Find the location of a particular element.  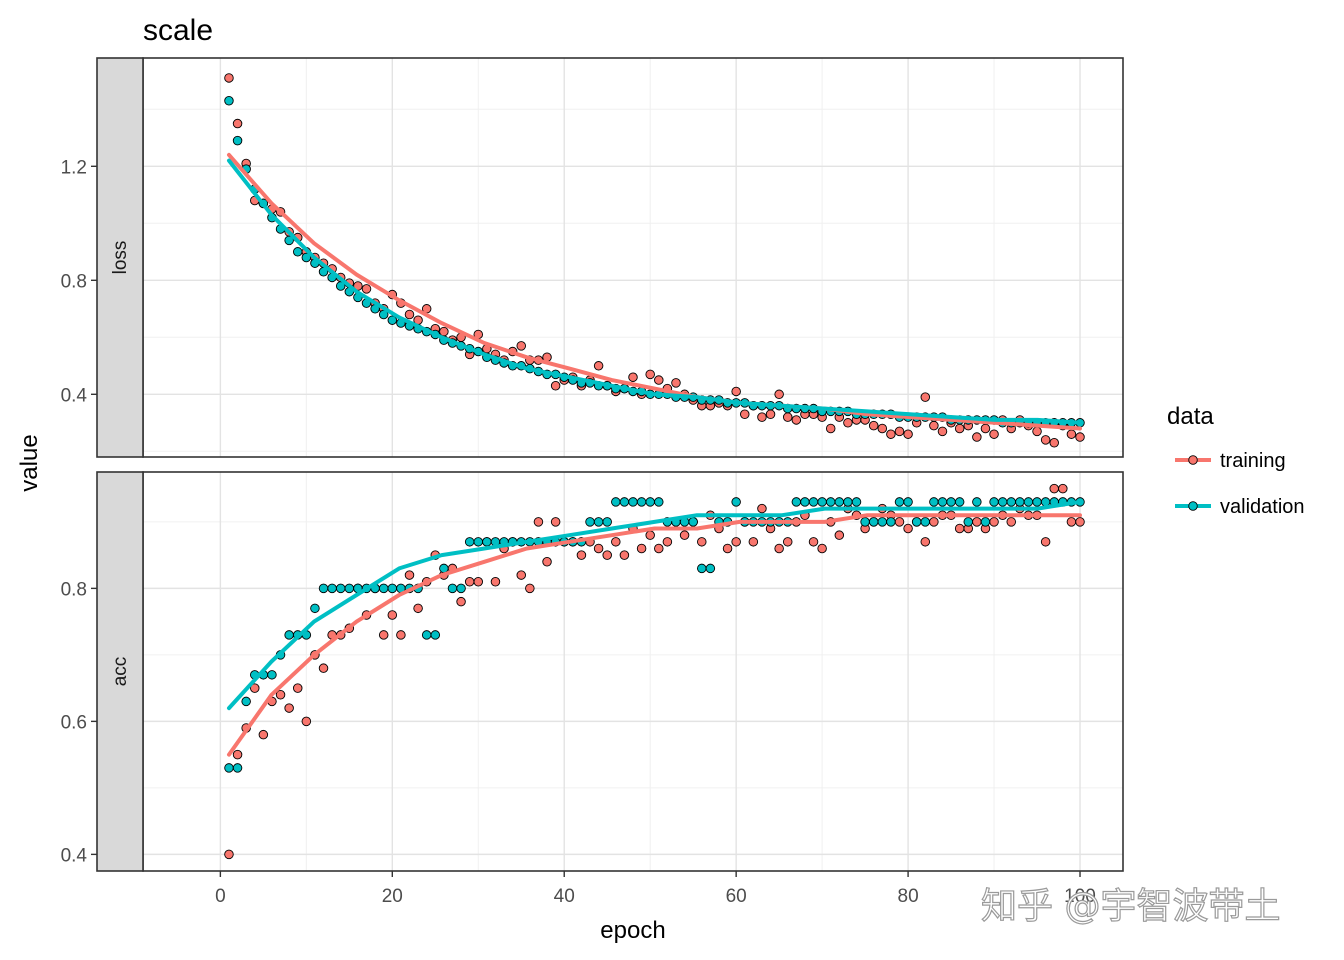

y-tick-label: 0.8 is located at coordinates (74, 589).